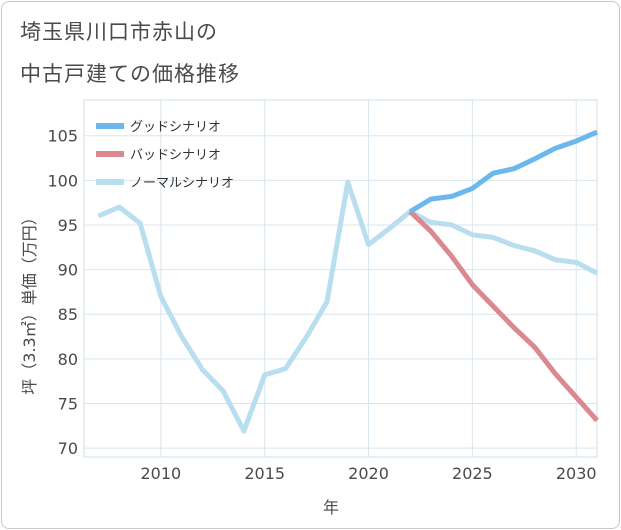 The height and width of the screenshot is (530, 621). I want to click on y-axis-label: 坪（3.3㎡）単価（万円）, so click(29, 301).